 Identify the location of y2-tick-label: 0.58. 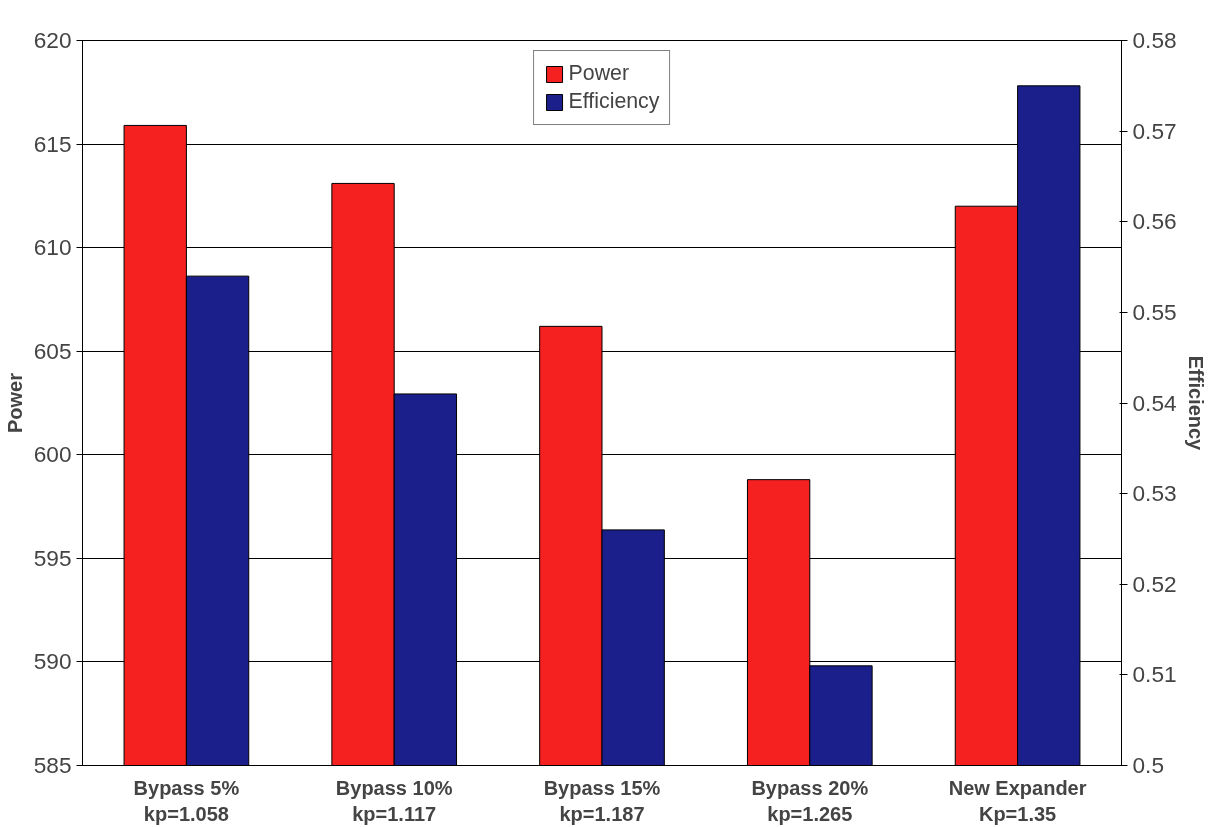
(1154, 40).